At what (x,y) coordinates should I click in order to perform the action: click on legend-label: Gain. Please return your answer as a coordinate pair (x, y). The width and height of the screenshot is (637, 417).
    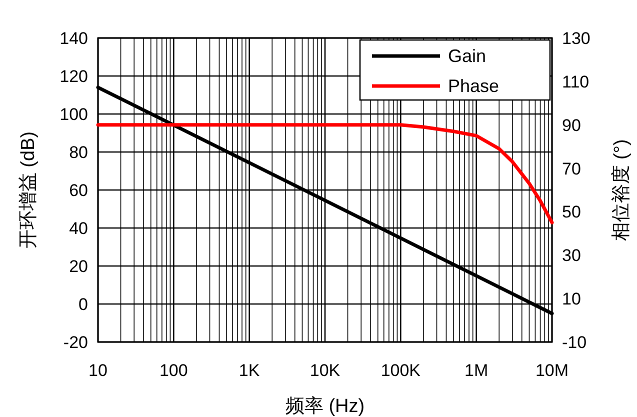
    Looking at the image, I should click on (467, 56).